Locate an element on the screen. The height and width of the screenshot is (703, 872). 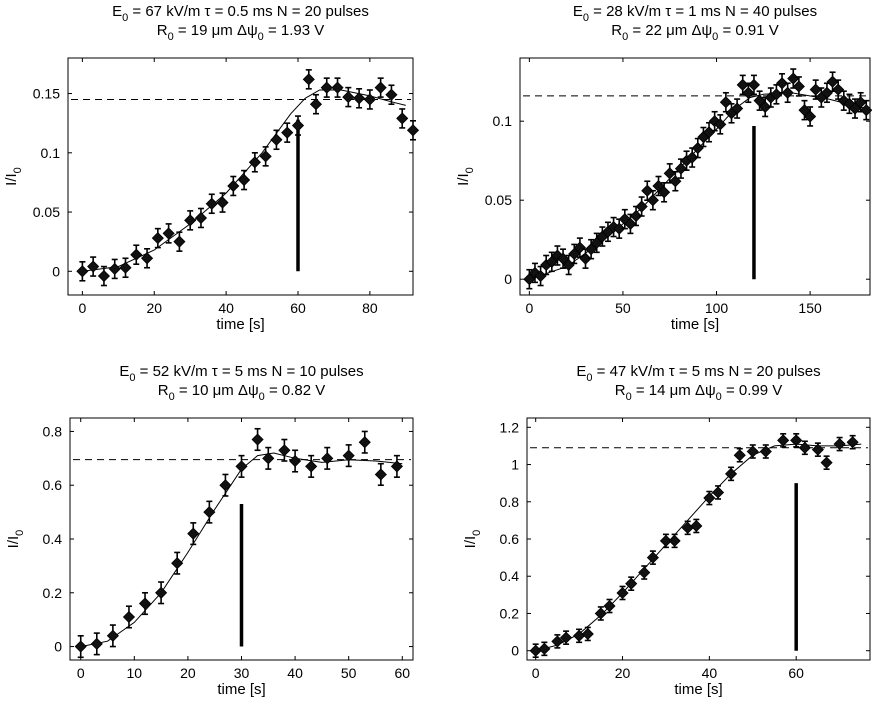
text-segment: = 19 μm Δψ is located at coordinates (216, 30).